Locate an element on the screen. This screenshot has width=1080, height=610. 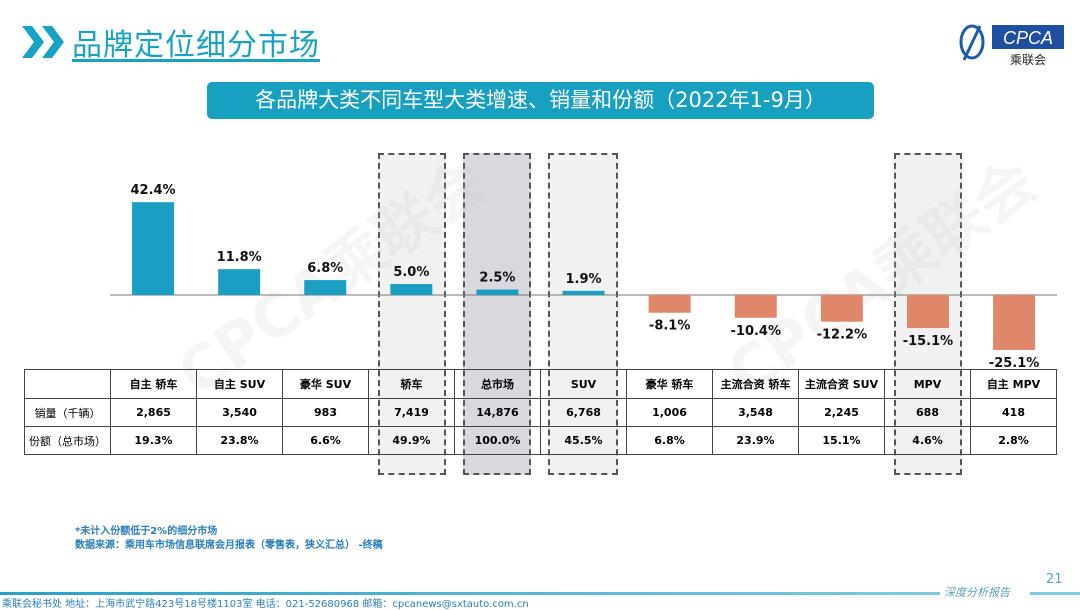
data-label: 5.0% is located at coordinates (411, 272).